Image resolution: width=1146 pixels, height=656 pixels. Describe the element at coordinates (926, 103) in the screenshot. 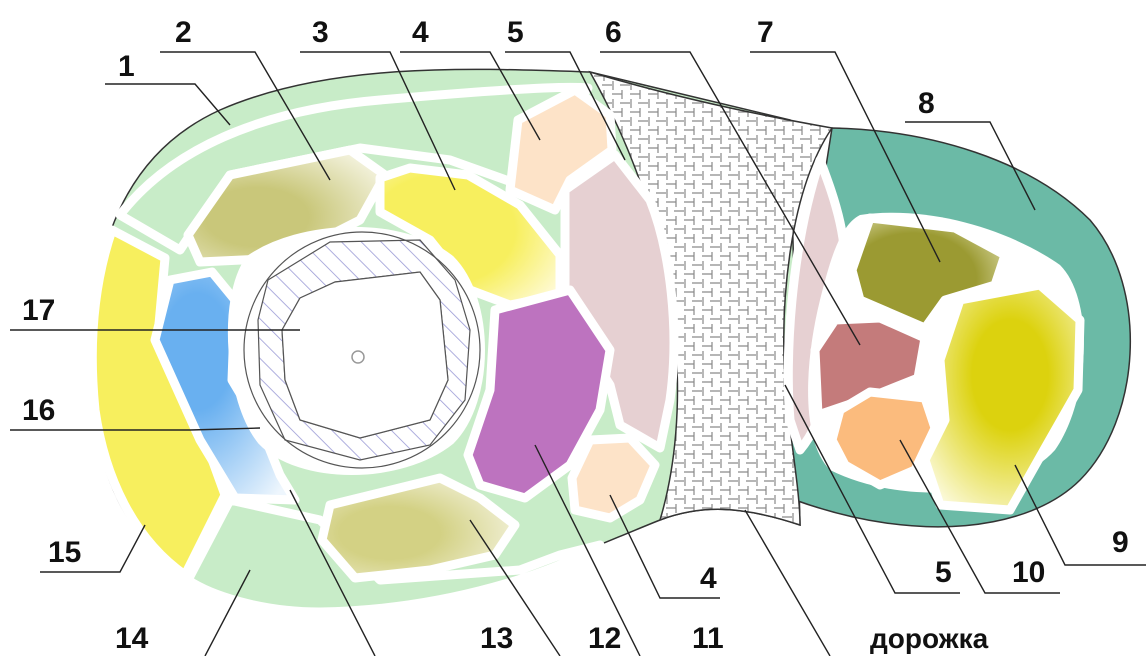

I see `label-8: 8` at that location.